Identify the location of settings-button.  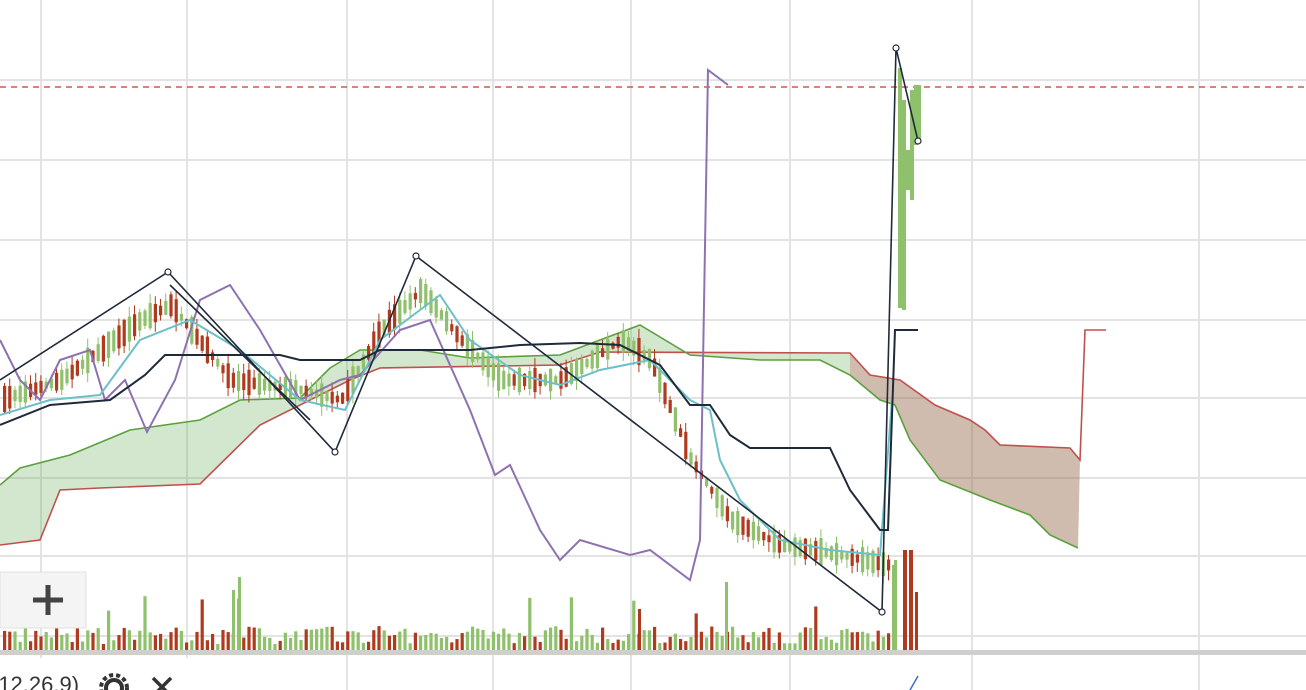
(114, 681).